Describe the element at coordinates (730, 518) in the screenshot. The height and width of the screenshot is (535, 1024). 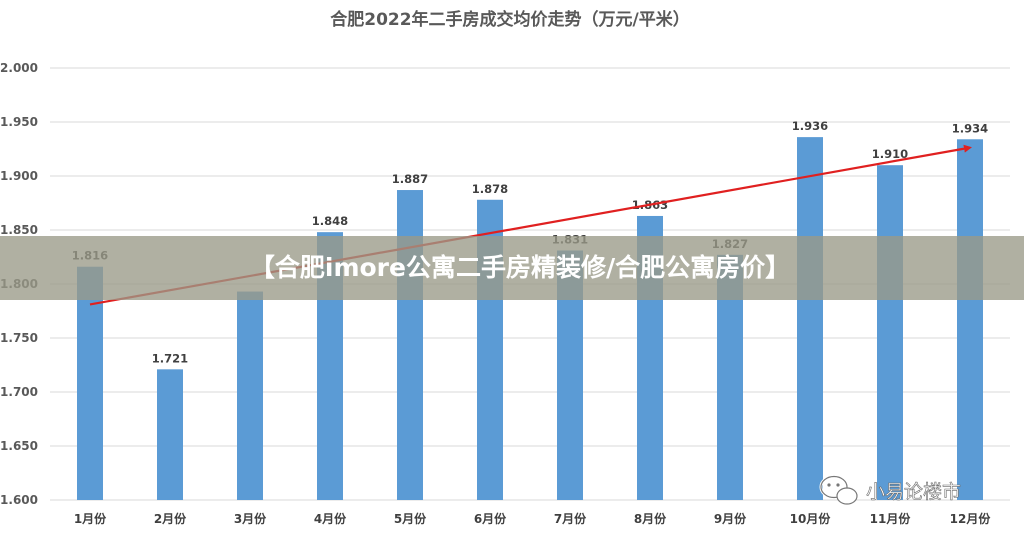
I see `x-category-label: 9月份` at that location.